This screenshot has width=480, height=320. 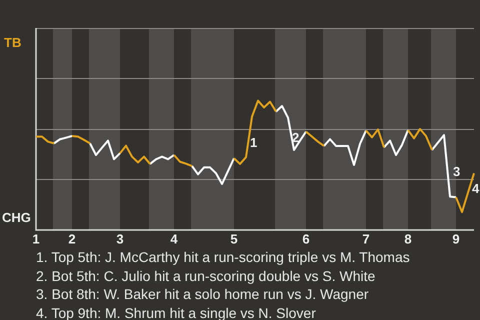 I want to click on x-tick-label: 6, so click(x=306, y=238).